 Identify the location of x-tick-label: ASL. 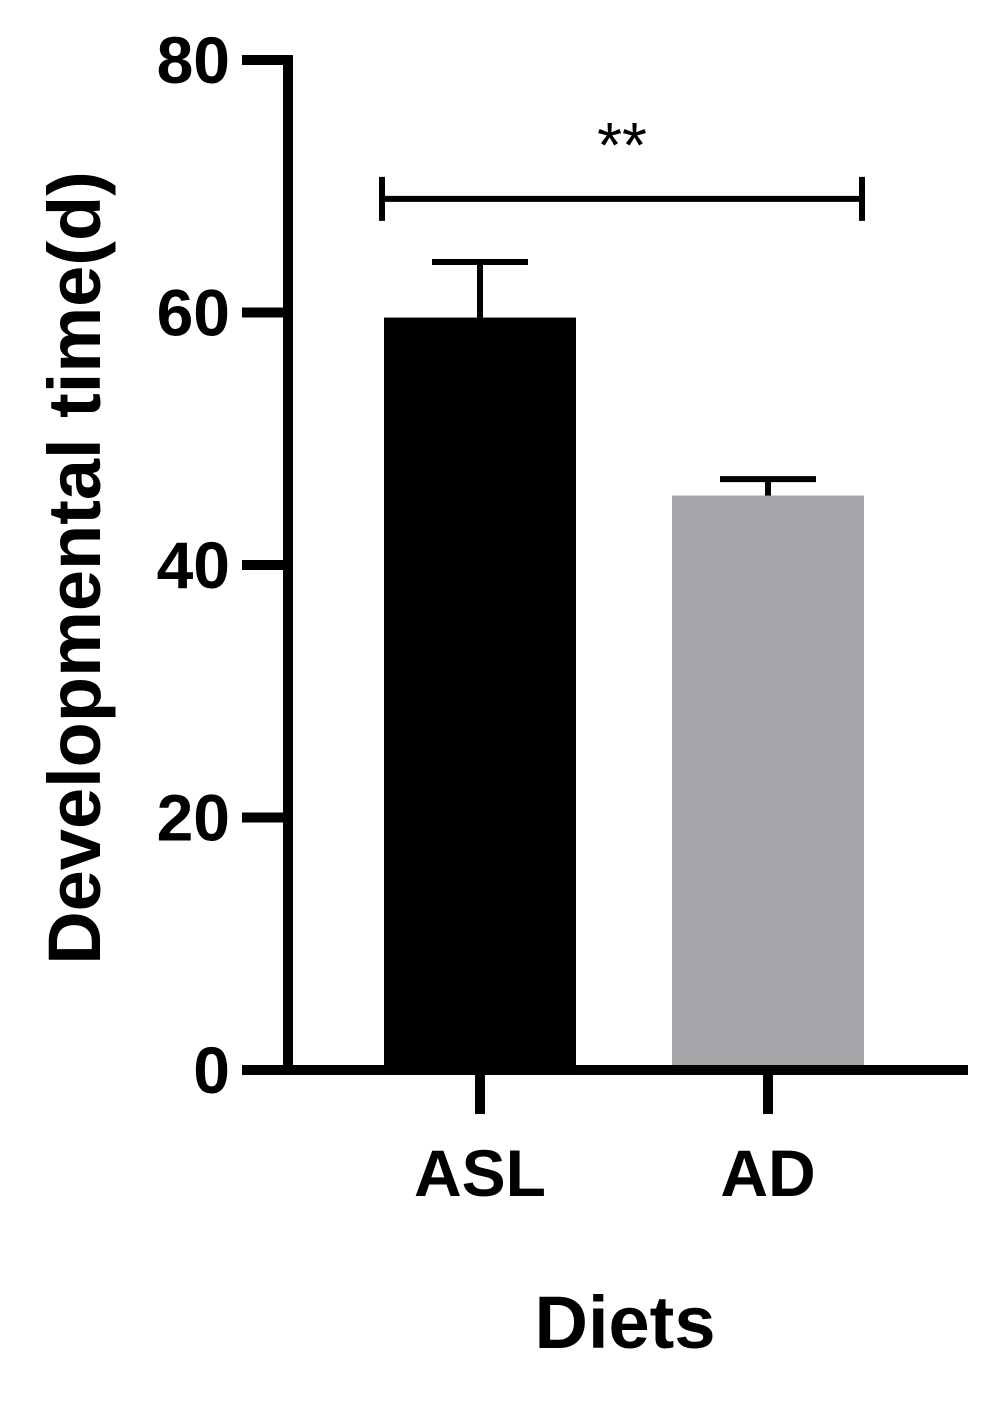
(480, 1173).